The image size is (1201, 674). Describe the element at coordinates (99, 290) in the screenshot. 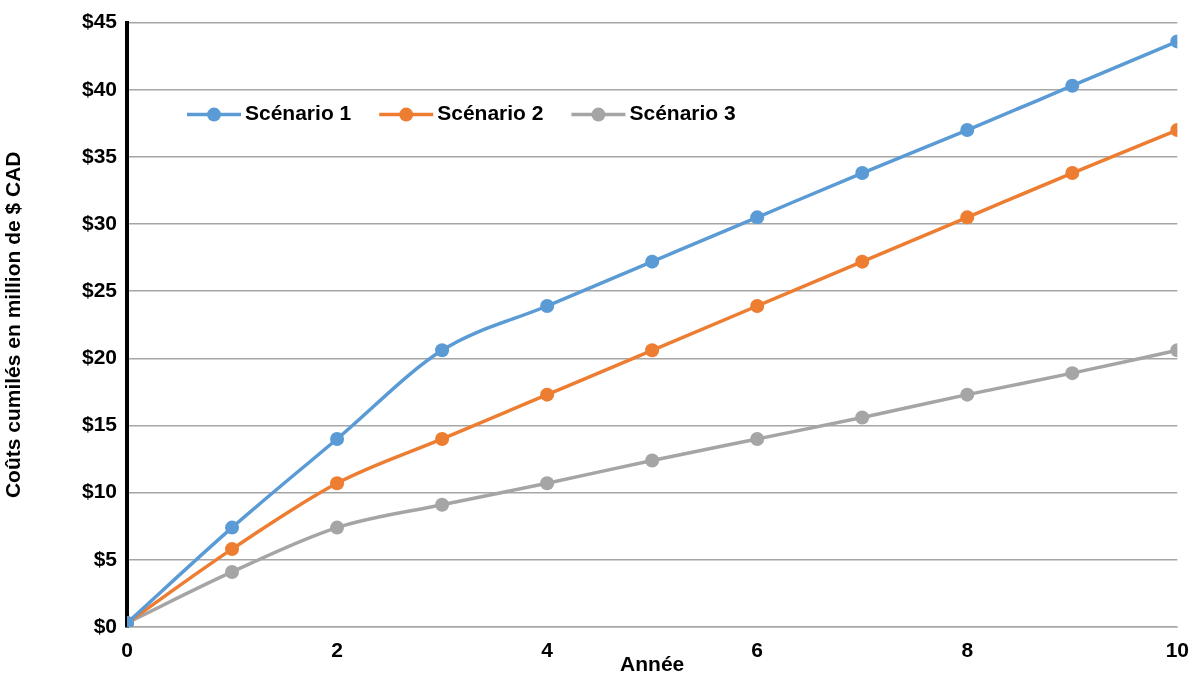

I see `y-tick-label: $25` at that location.